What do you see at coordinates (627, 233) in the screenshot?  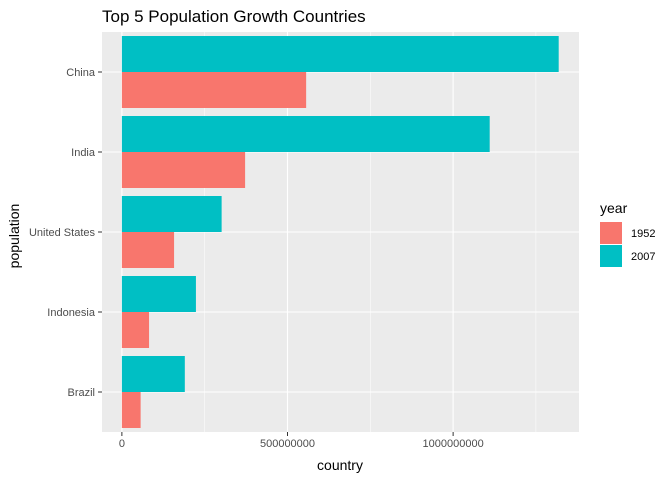 I see `legend: year 1952 2007` at bounding box center [627, 233].